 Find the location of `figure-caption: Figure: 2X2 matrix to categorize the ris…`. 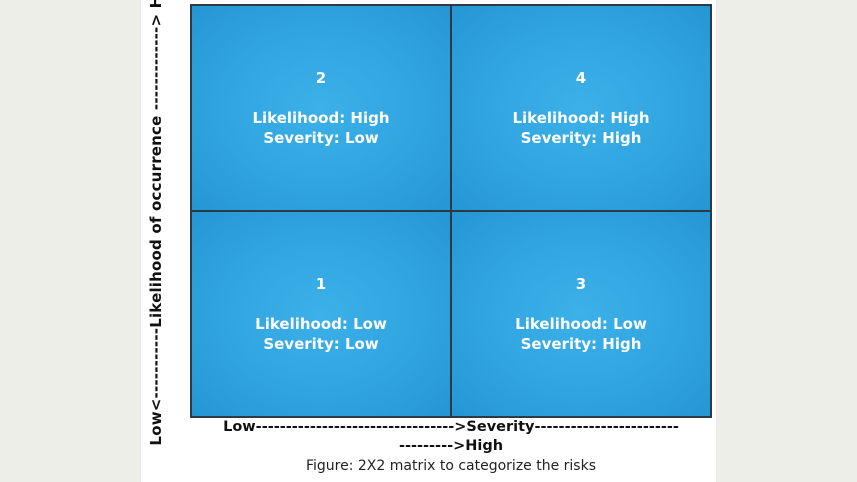

figure-caption: Figure: 2X2 matrix to categorize the ris… is located at coordinates (450, 466).